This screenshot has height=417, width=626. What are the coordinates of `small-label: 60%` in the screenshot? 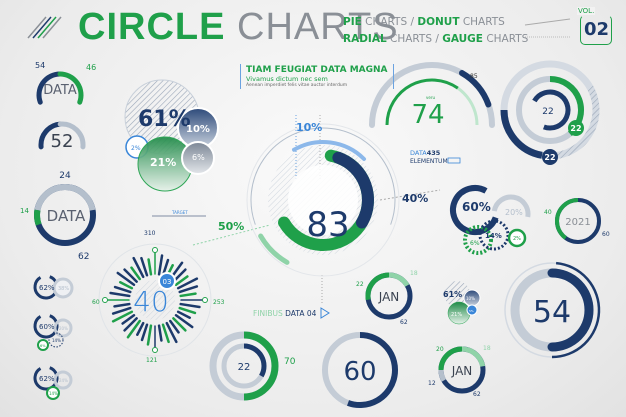 It's located at (47, 327).